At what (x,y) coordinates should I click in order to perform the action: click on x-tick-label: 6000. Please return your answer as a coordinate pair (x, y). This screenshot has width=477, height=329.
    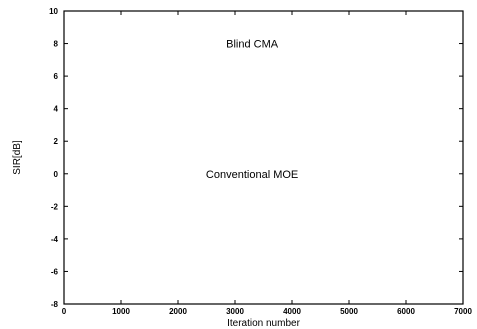
    Looking at the image, I should click on (406, 311).